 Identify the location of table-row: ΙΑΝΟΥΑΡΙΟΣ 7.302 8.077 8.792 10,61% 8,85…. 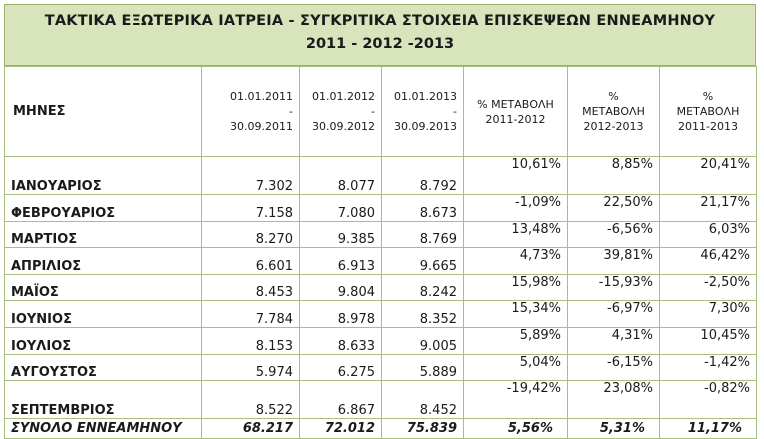
(380, 175).